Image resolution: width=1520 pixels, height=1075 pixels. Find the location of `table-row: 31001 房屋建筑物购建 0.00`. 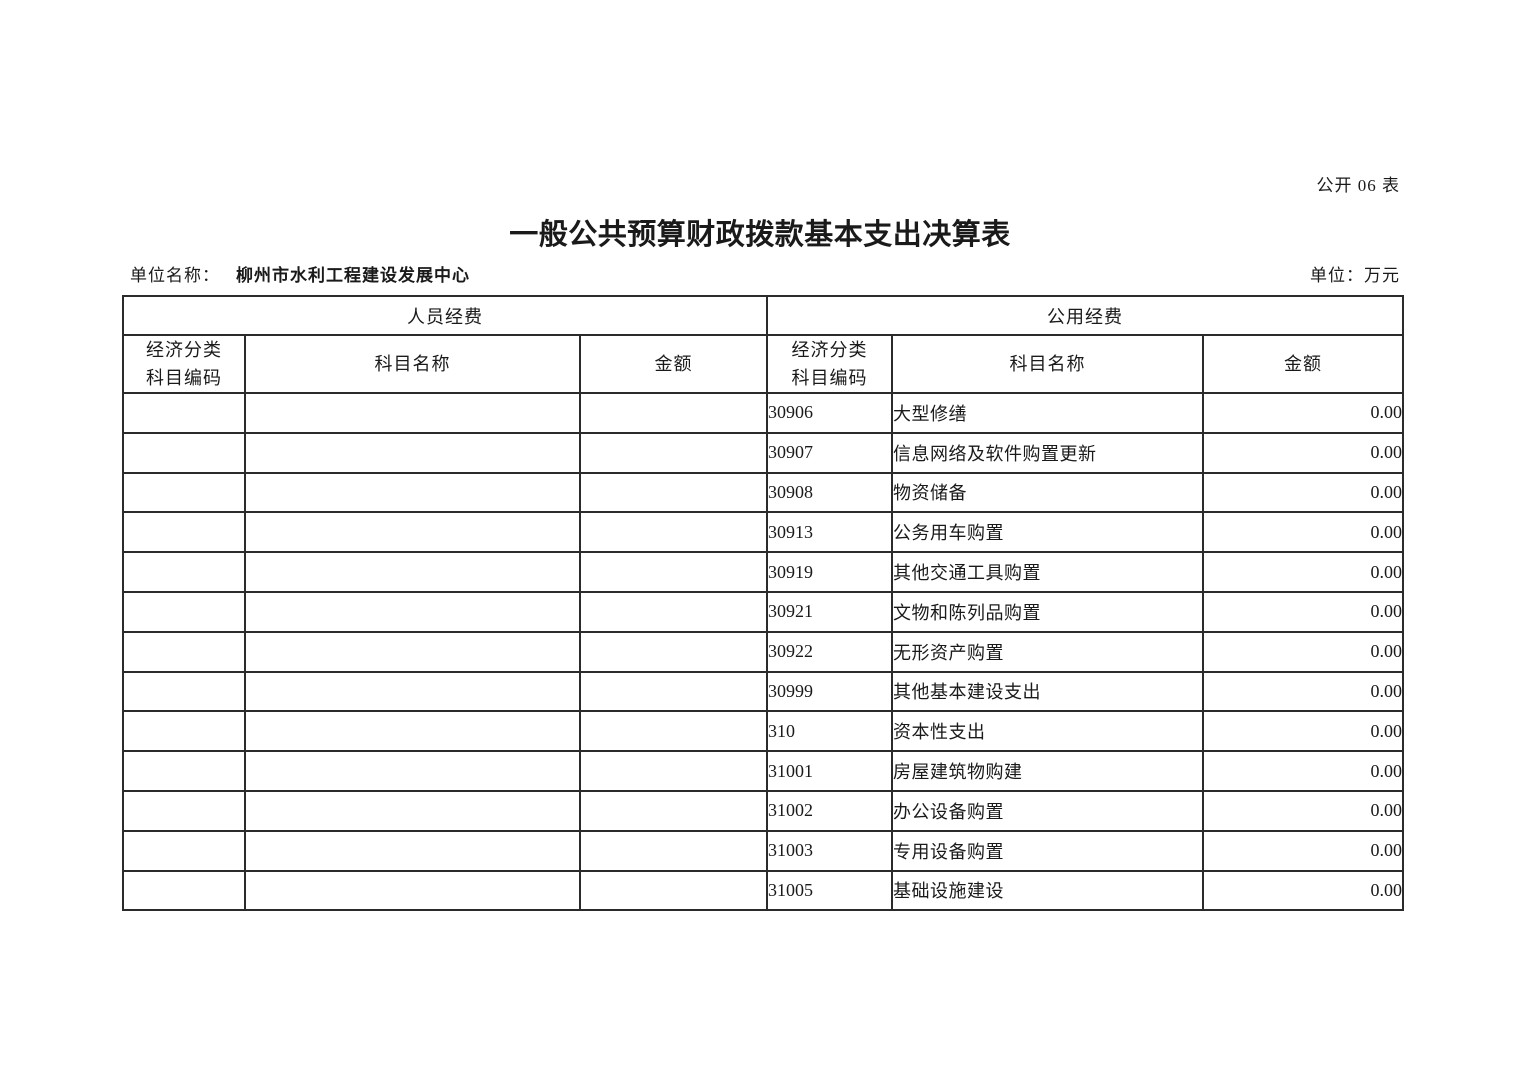

table-row: 31001 房屋建筑物购建 0.00 is located at coordinates (763, 771).